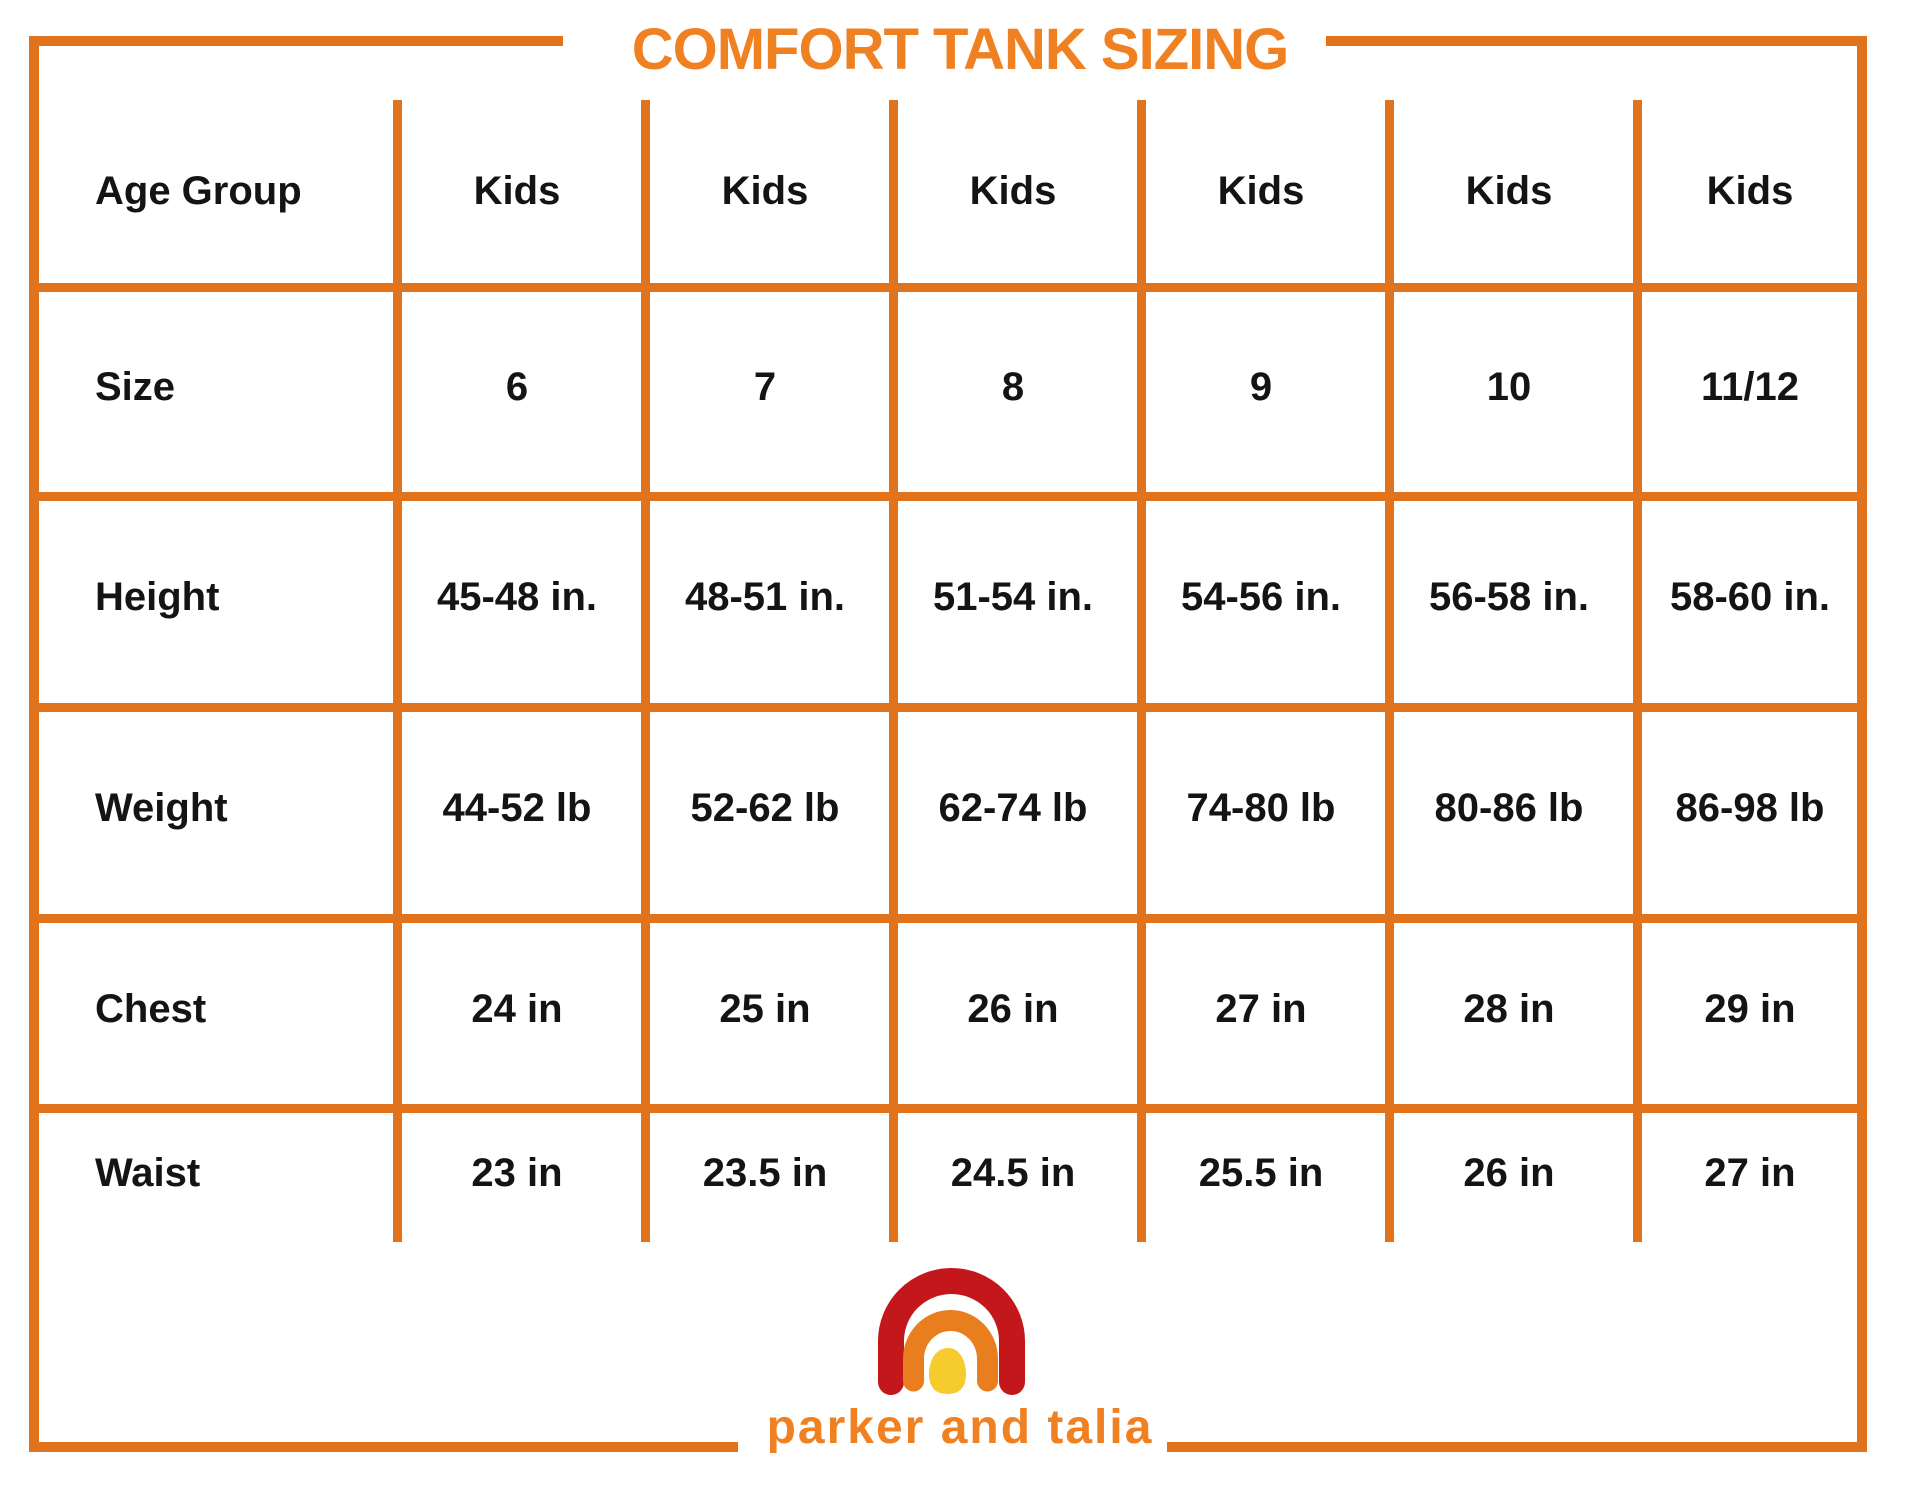 The image size is (1920, 1485). Describe the element at coordinates (1509, 808) in the screenshot. I see `cell-weight-col5: 80-86 lb` at that location.